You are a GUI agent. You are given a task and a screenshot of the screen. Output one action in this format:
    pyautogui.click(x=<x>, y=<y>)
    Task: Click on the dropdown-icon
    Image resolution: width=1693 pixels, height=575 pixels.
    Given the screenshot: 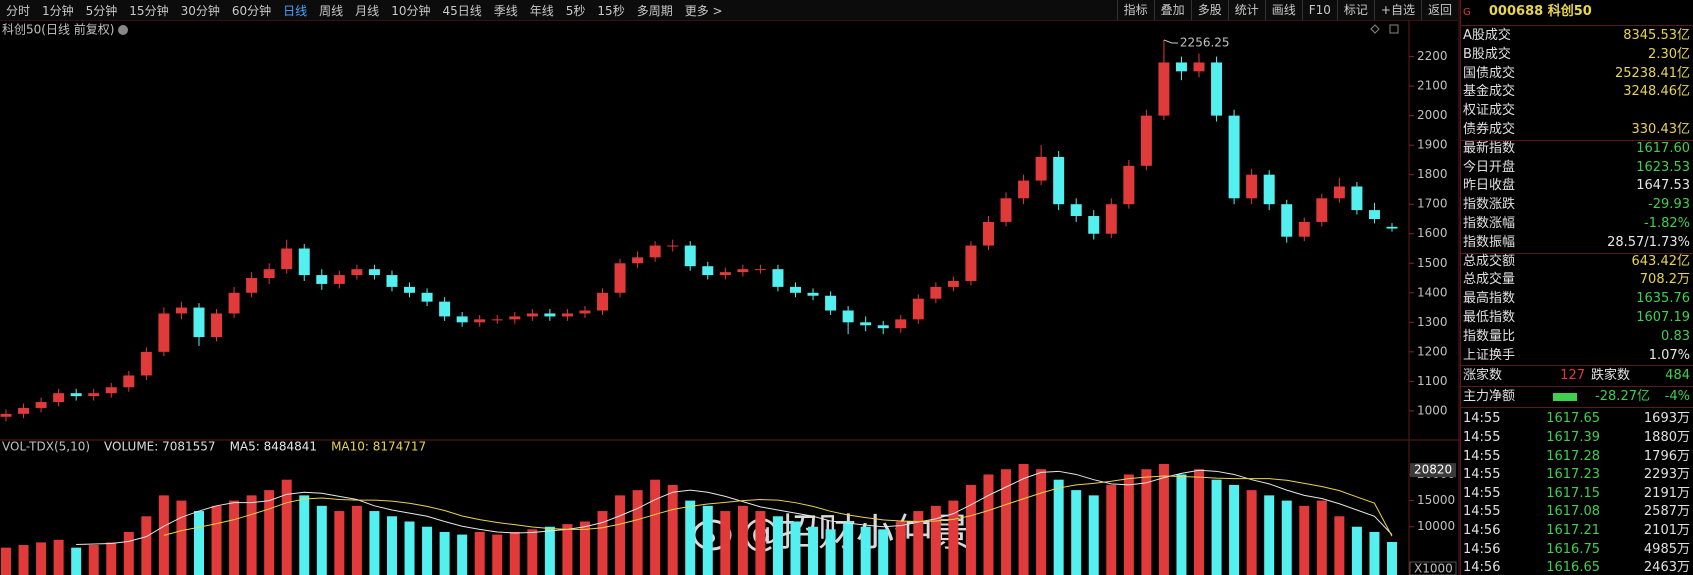 What is the action you would take?
    pyautogui.click(x=123, y=30)
    